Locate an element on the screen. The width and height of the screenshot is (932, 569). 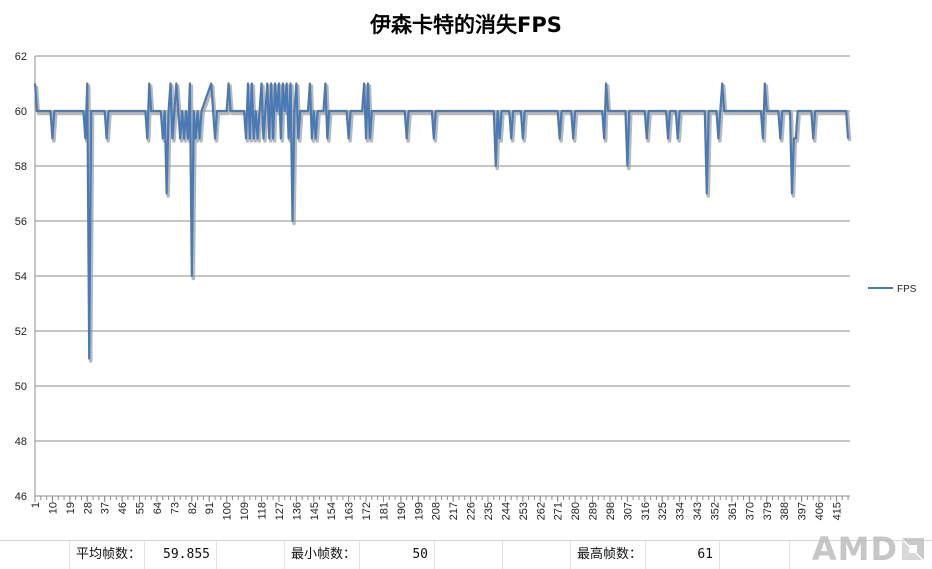
x-tick-label: 64 is located at coordinates (158, 508).